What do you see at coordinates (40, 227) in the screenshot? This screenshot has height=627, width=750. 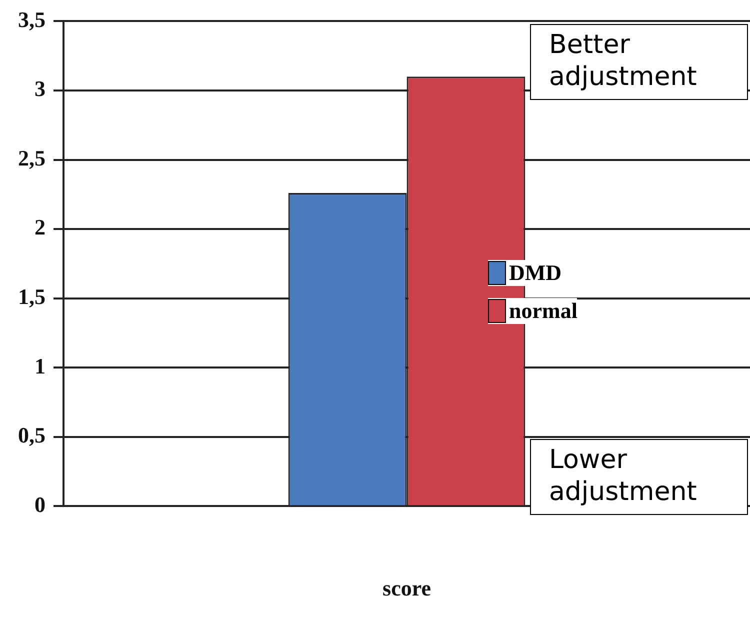 I see `y-tick-label: 2` at bounding box center [40, 227].